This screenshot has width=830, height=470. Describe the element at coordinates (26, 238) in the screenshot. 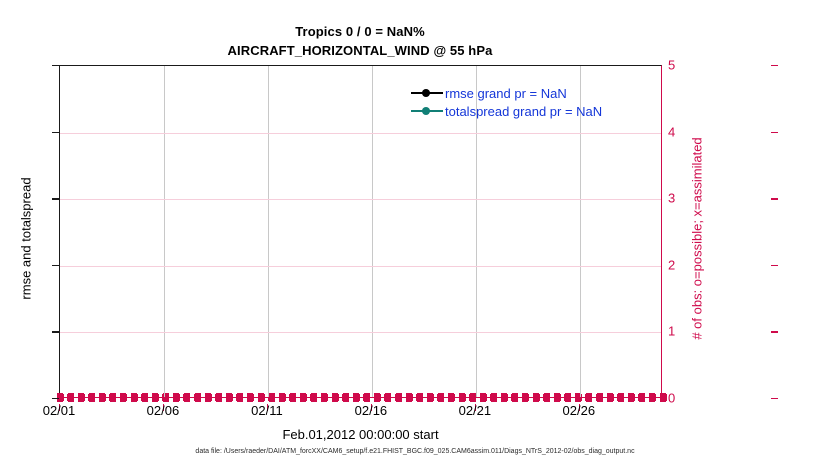

I see `y-axis-left-title: rmse and totalspread` at that location.